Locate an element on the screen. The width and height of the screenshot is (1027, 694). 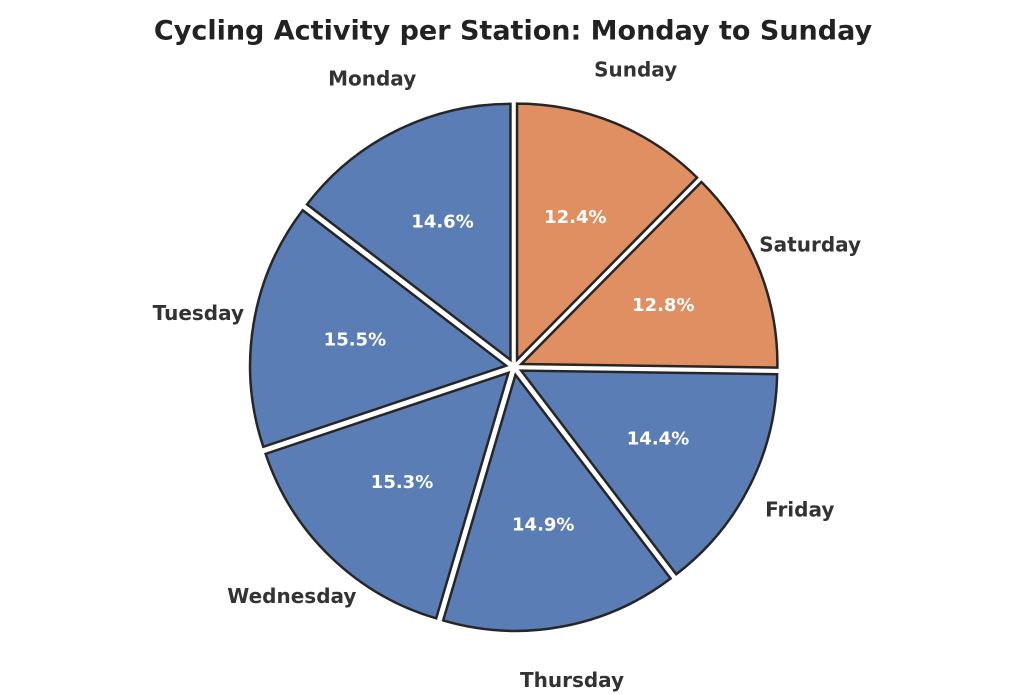
slice-percent: 12.4% is located at coordinates (575, 217).